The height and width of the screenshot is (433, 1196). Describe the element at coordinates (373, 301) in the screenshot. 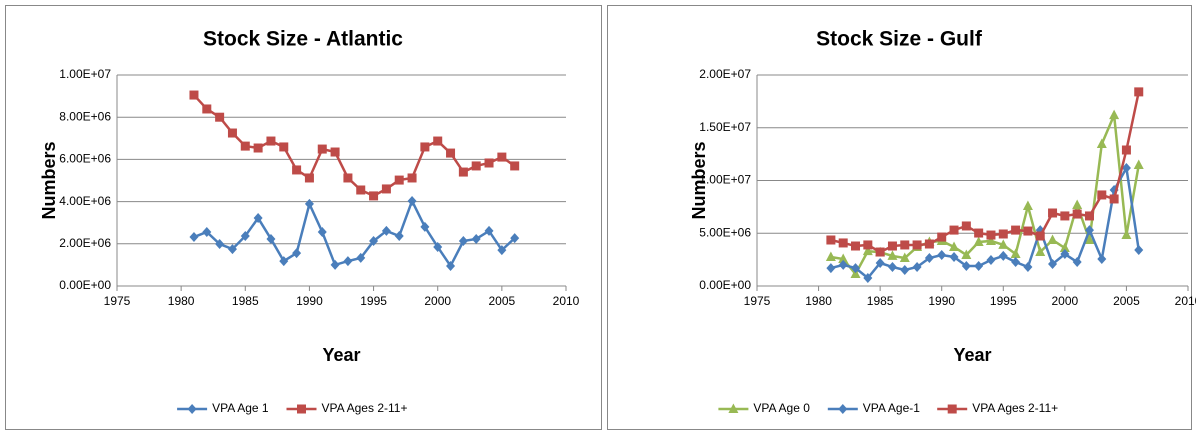

I see `x-tick-label: 1995` at that location.